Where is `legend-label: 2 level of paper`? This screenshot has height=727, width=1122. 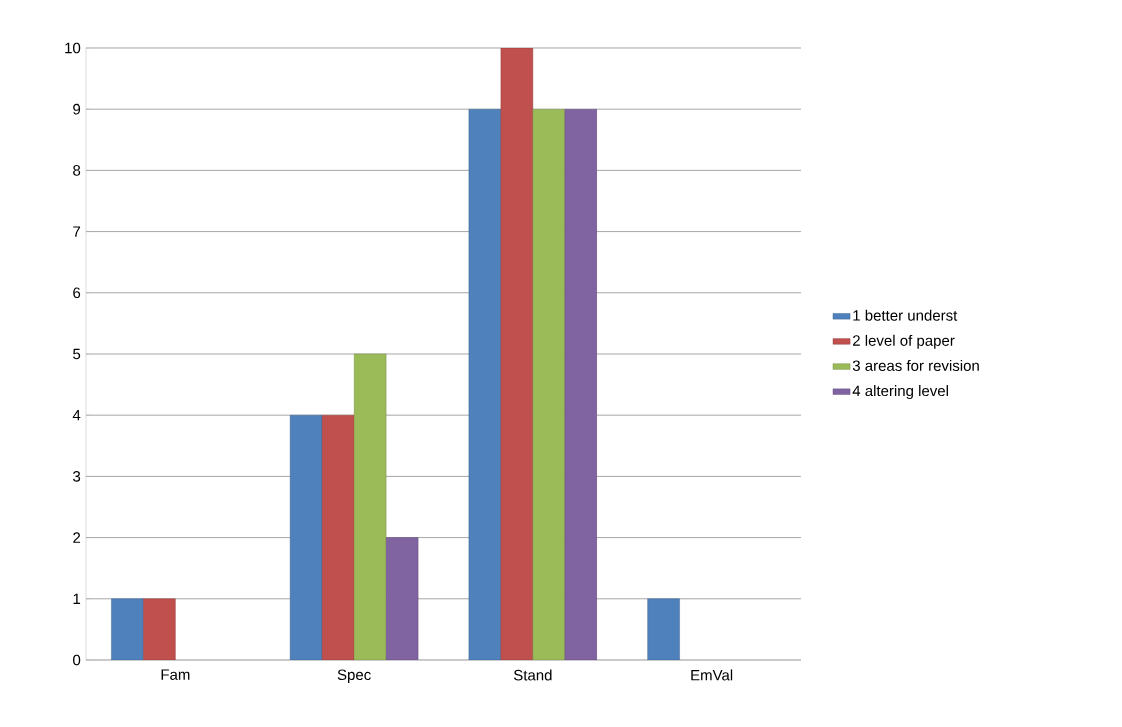
legend-label: 2 level of paper is located at coordinates (904, 341).